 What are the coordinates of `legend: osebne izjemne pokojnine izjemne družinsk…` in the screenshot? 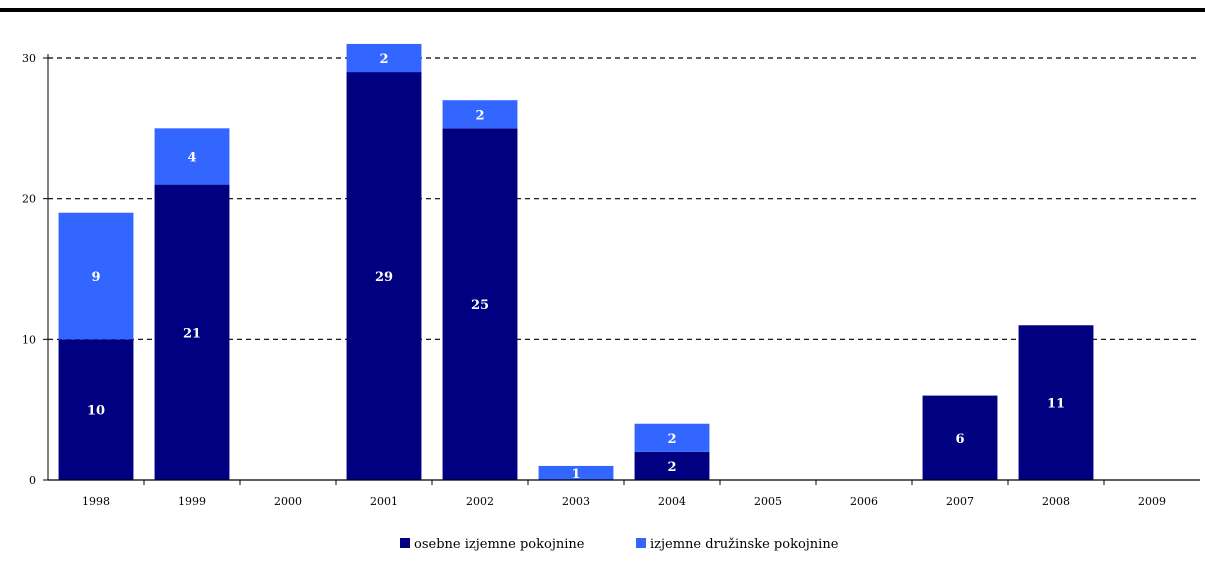 It's located at (619, 544).